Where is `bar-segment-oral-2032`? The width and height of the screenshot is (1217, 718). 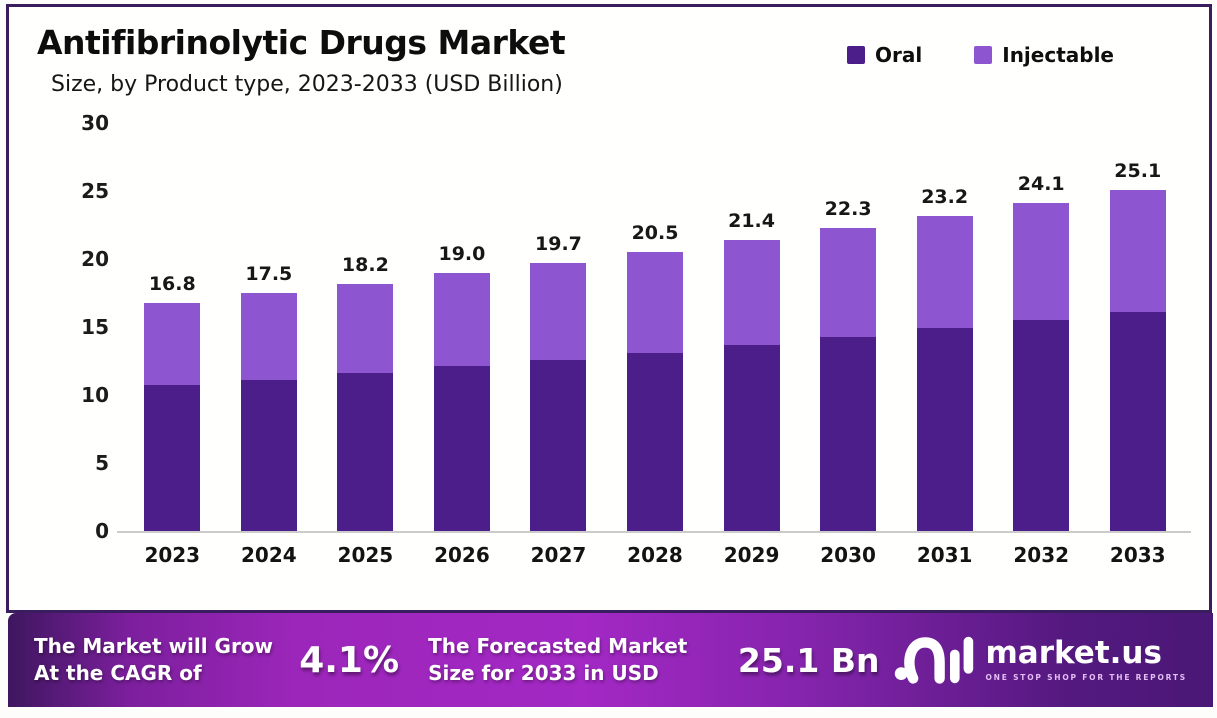
bar-segment-oral-2032 is located at coordinates (1041, 425).